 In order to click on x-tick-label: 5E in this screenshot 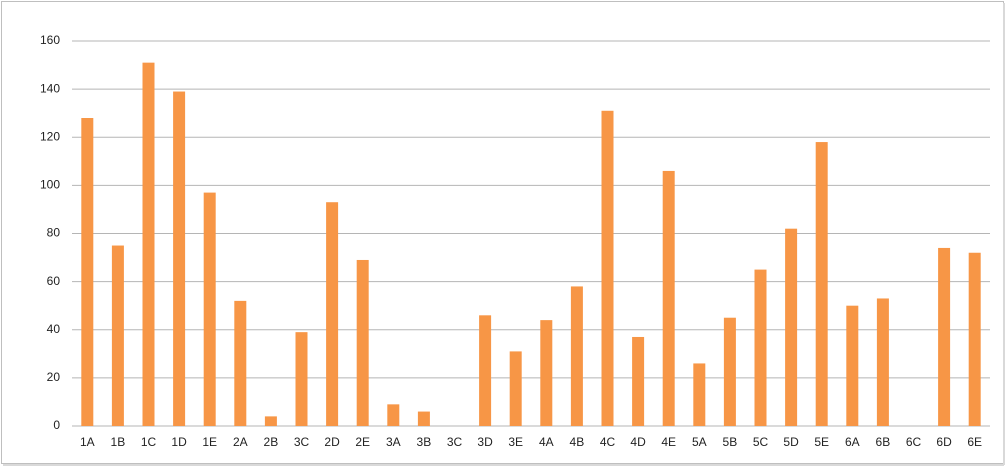, I will do `click(821, 442)`.